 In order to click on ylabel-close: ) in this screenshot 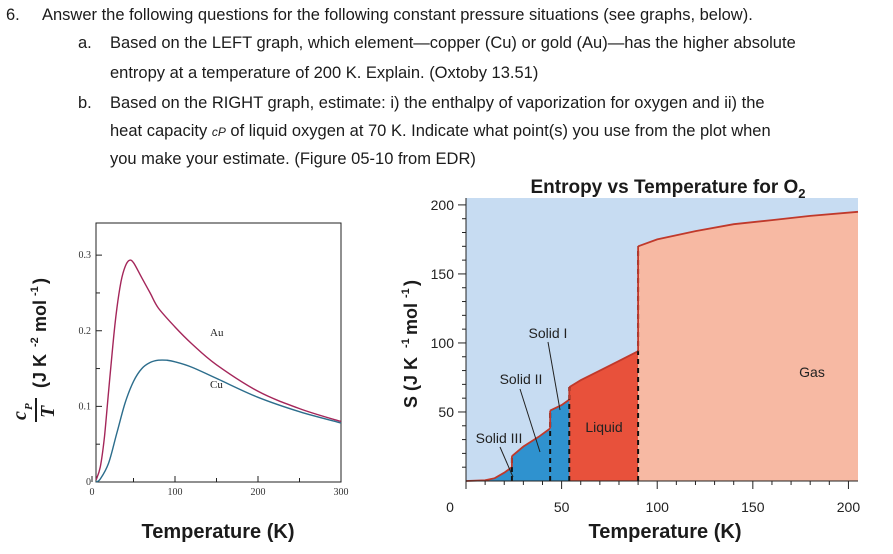, I will do `click(411, 283)`.